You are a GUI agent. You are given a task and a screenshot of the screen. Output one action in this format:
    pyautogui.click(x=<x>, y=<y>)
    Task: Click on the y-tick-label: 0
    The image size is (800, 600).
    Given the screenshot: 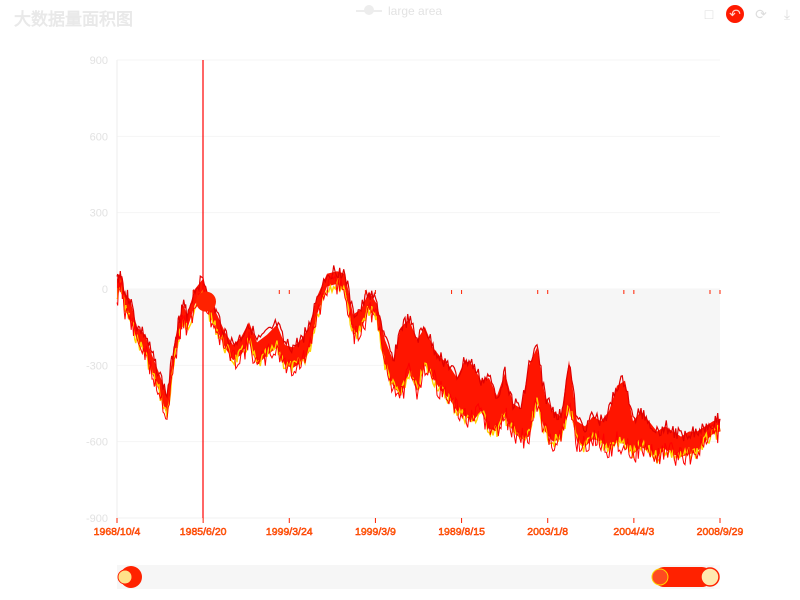 What is the action you would take?
    pyautogui.click(x=105, y=290)
    